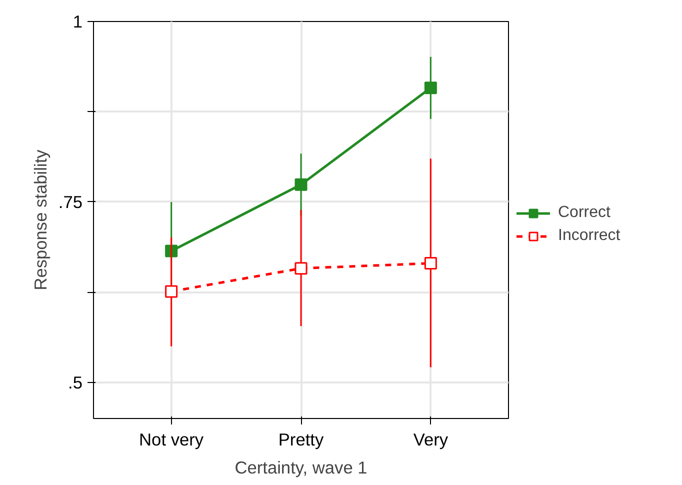  I want to click on y-tick-label: 1, so click(77, 22).